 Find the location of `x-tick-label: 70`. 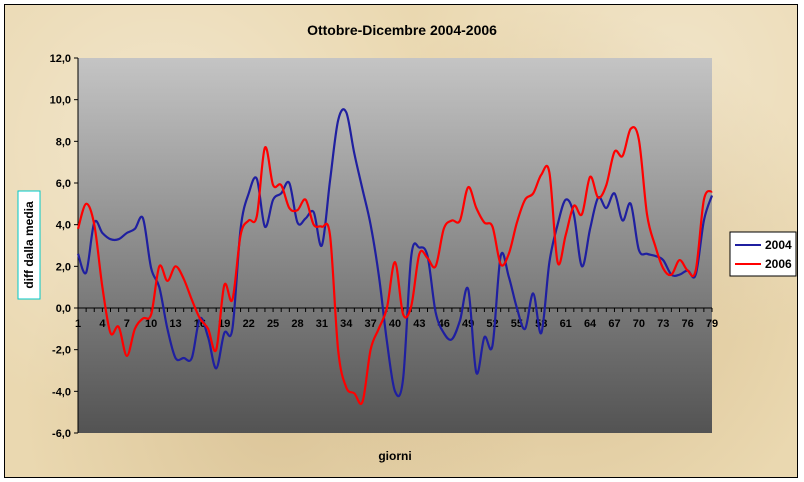

x-tick-label: 70 is located at coordinates (639, 324).